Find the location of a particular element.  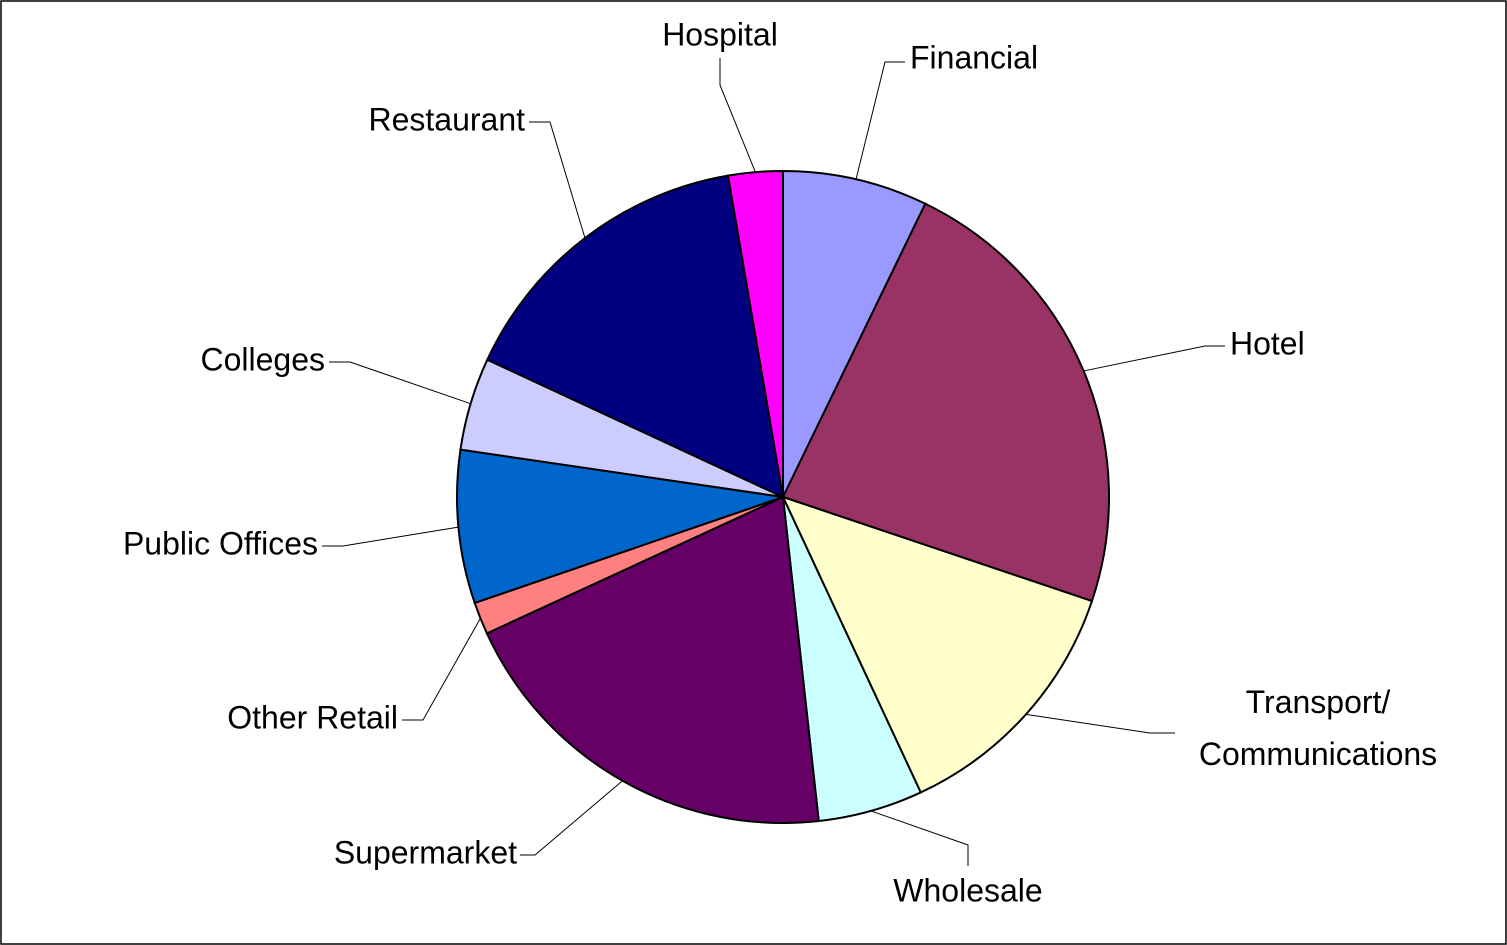

slice-label: Hotel is located at coordinates (1267, 343).